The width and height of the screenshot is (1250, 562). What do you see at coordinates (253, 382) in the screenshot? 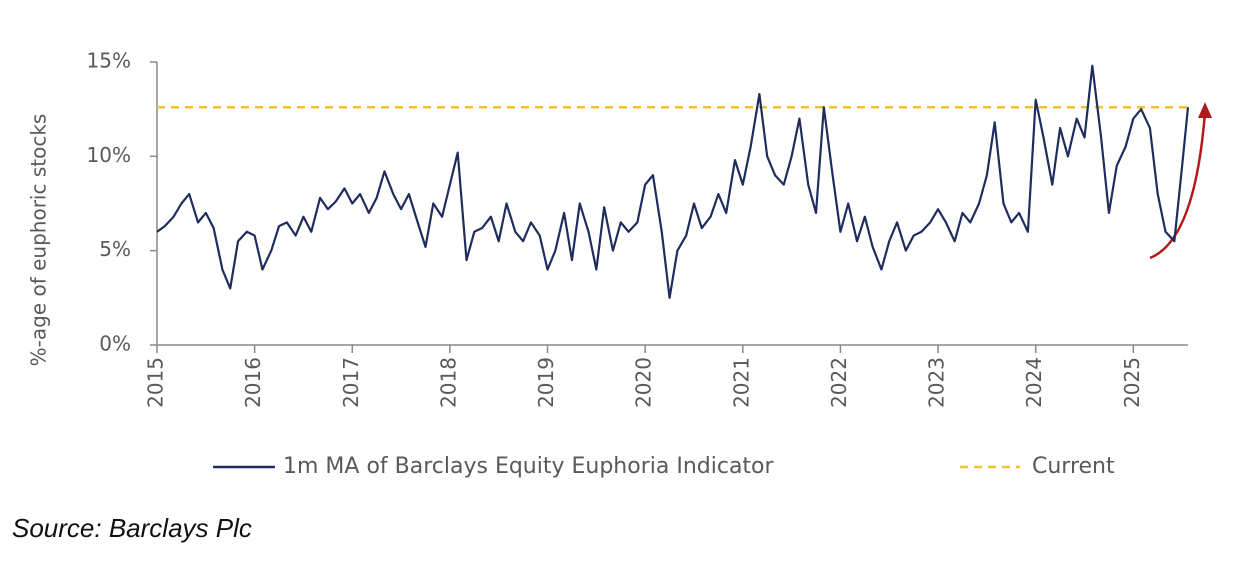
I see `x-tick-label: 2016` at bounding box center [253, 382].